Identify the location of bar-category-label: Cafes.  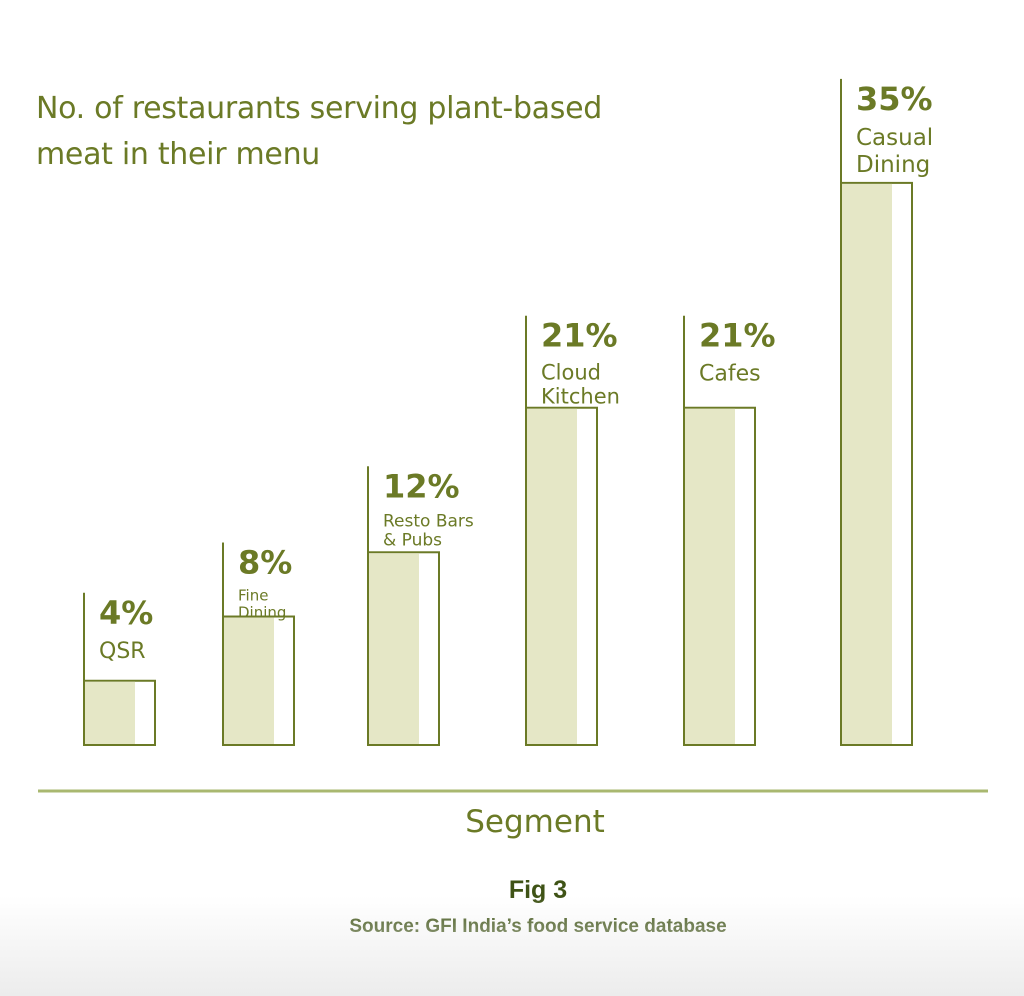
(730, 374).